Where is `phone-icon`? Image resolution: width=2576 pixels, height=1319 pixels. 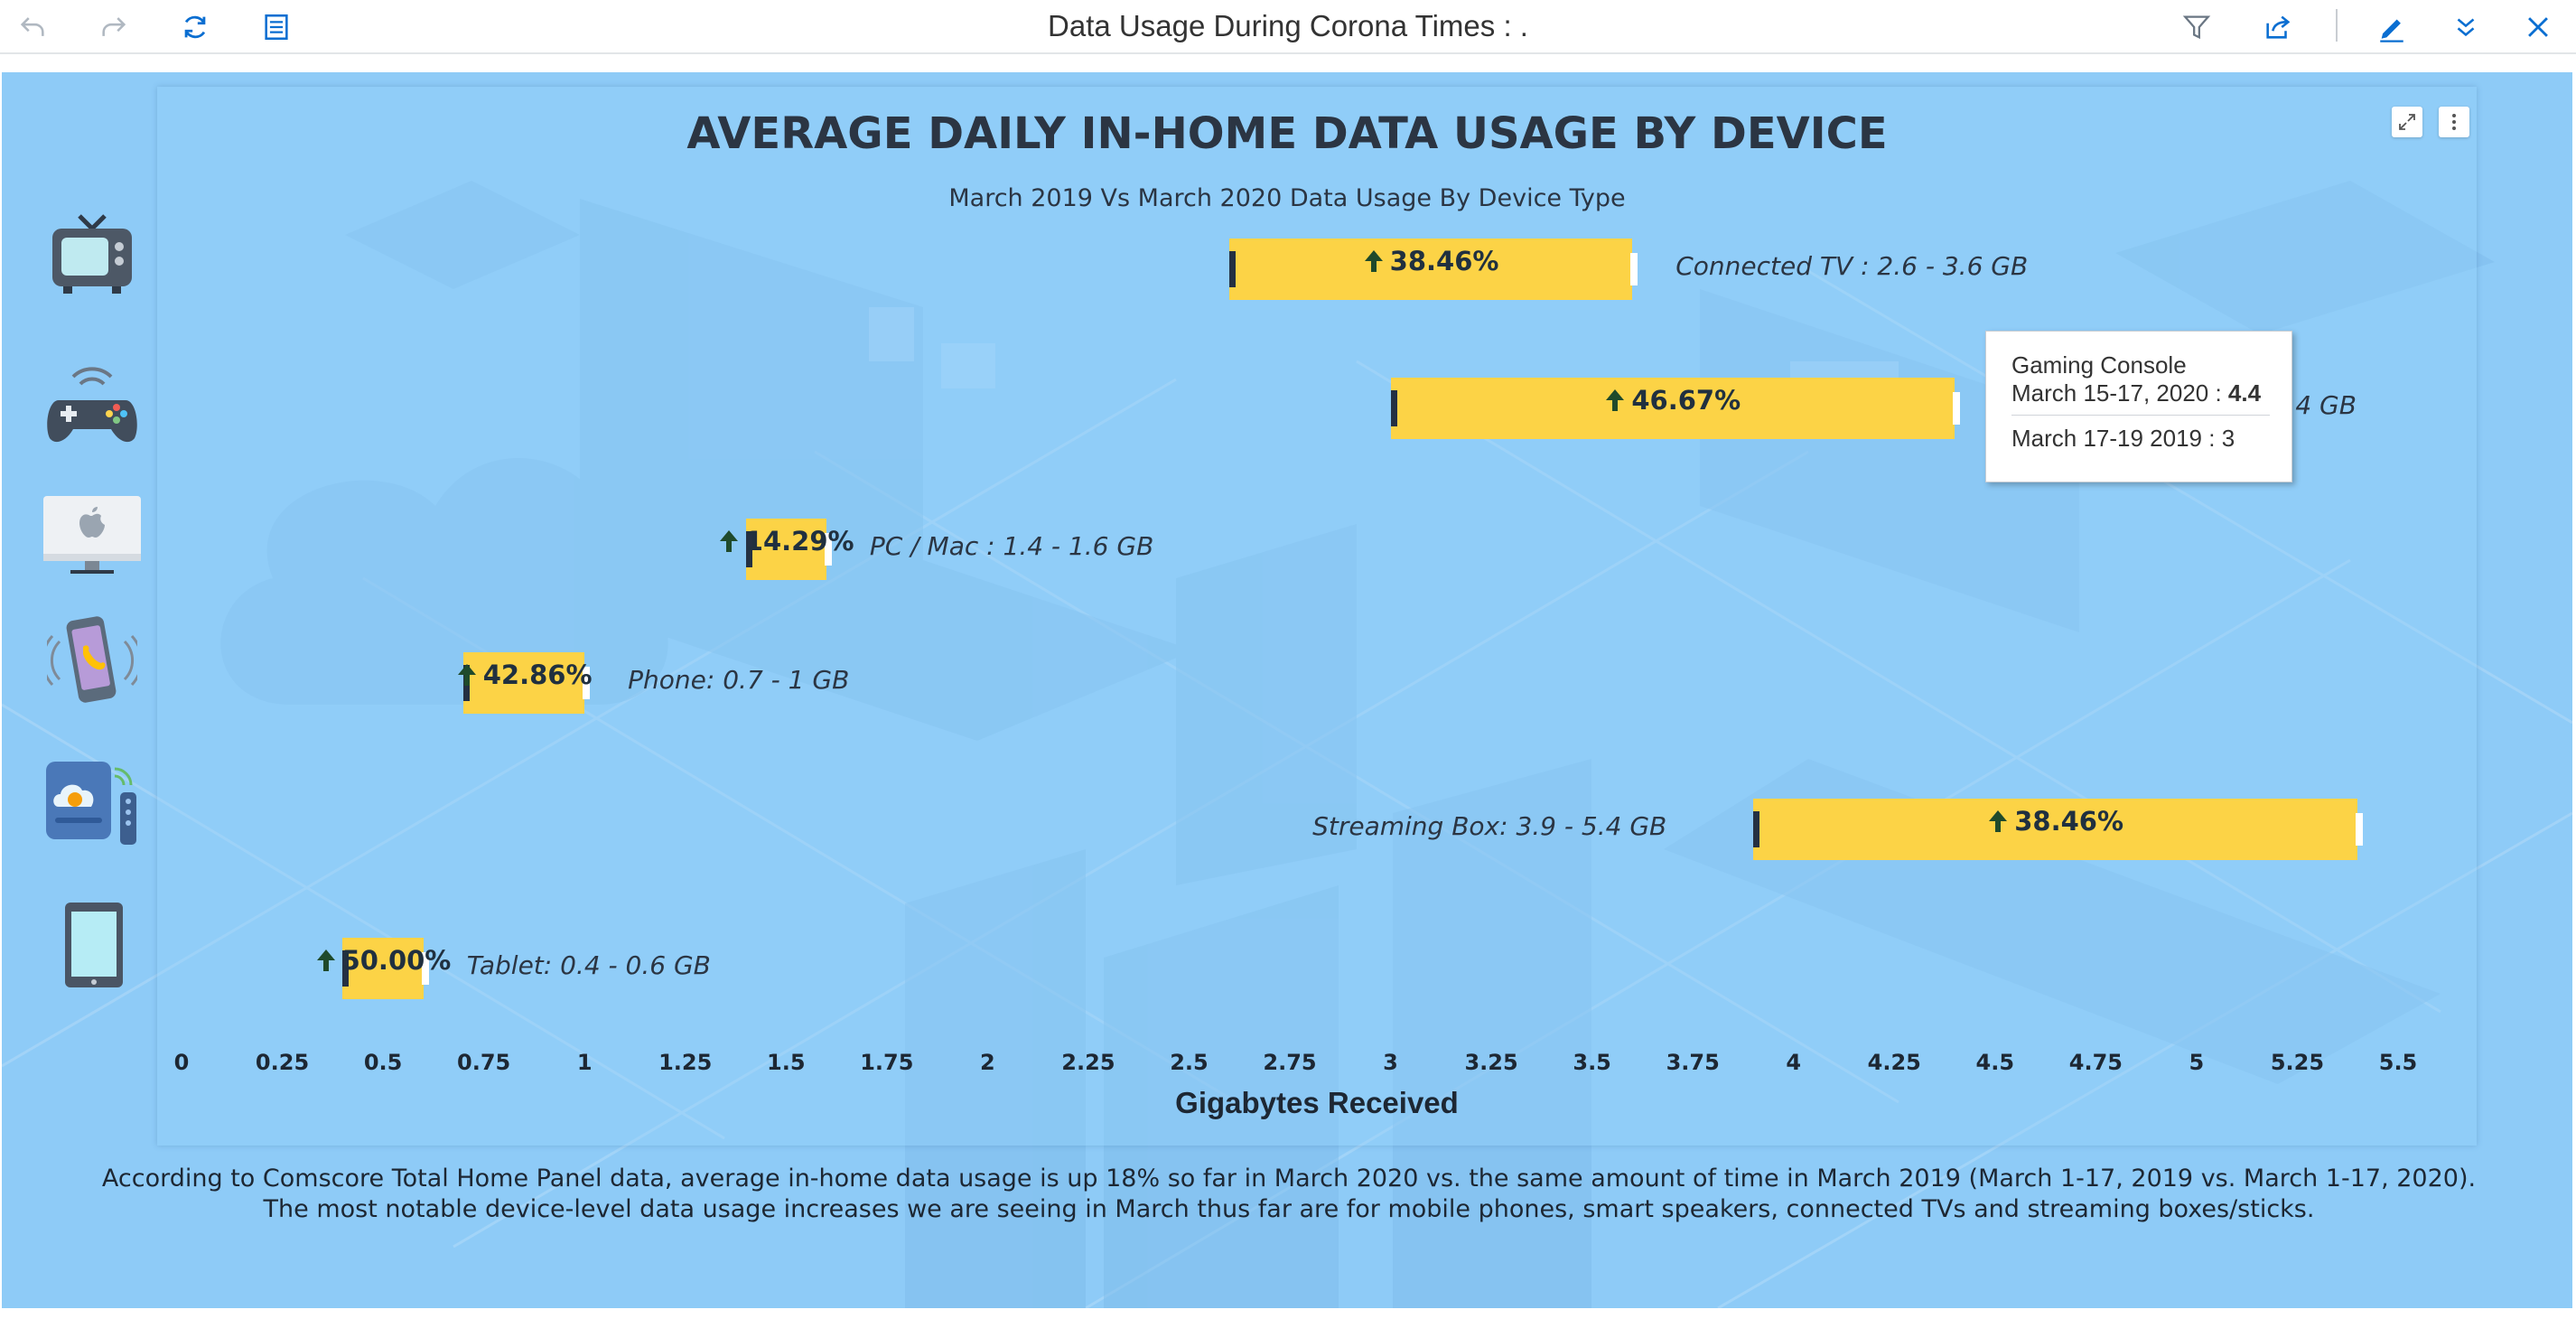
phone-icon is located at coordinates (92, 660).